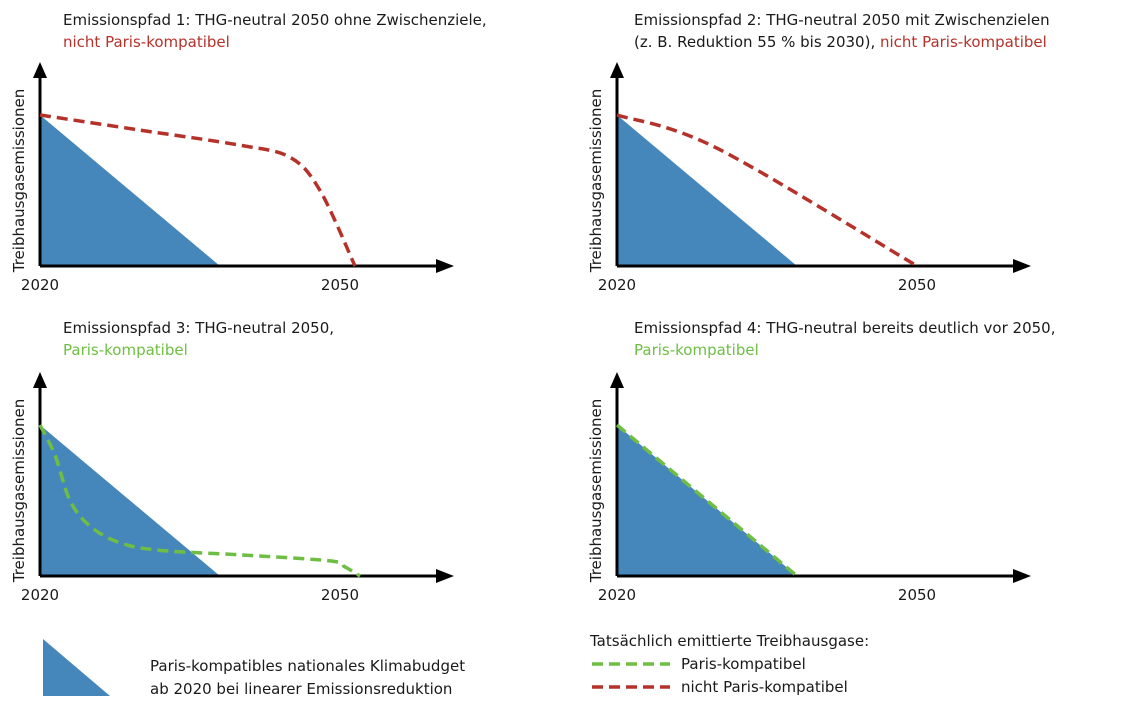 This screenshot has height=701, width=1121. Describe the element at coordinates (730, 641) in the screenshot. I see `legend-header: Tatsächlich emittierte Treibhausgase:` at that location.